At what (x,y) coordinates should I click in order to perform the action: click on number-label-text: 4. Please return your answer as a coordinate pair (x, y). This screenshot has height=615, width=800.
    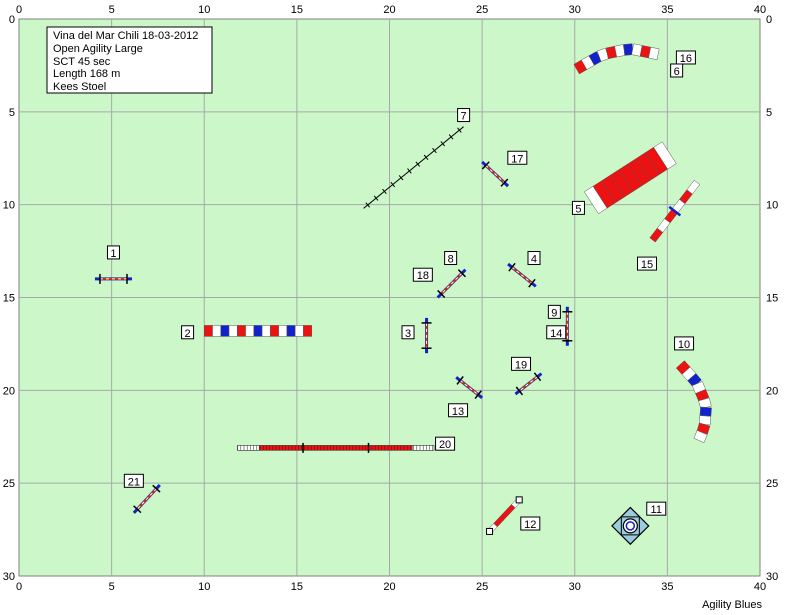
    Looking at the image, I should click on (534, 260).